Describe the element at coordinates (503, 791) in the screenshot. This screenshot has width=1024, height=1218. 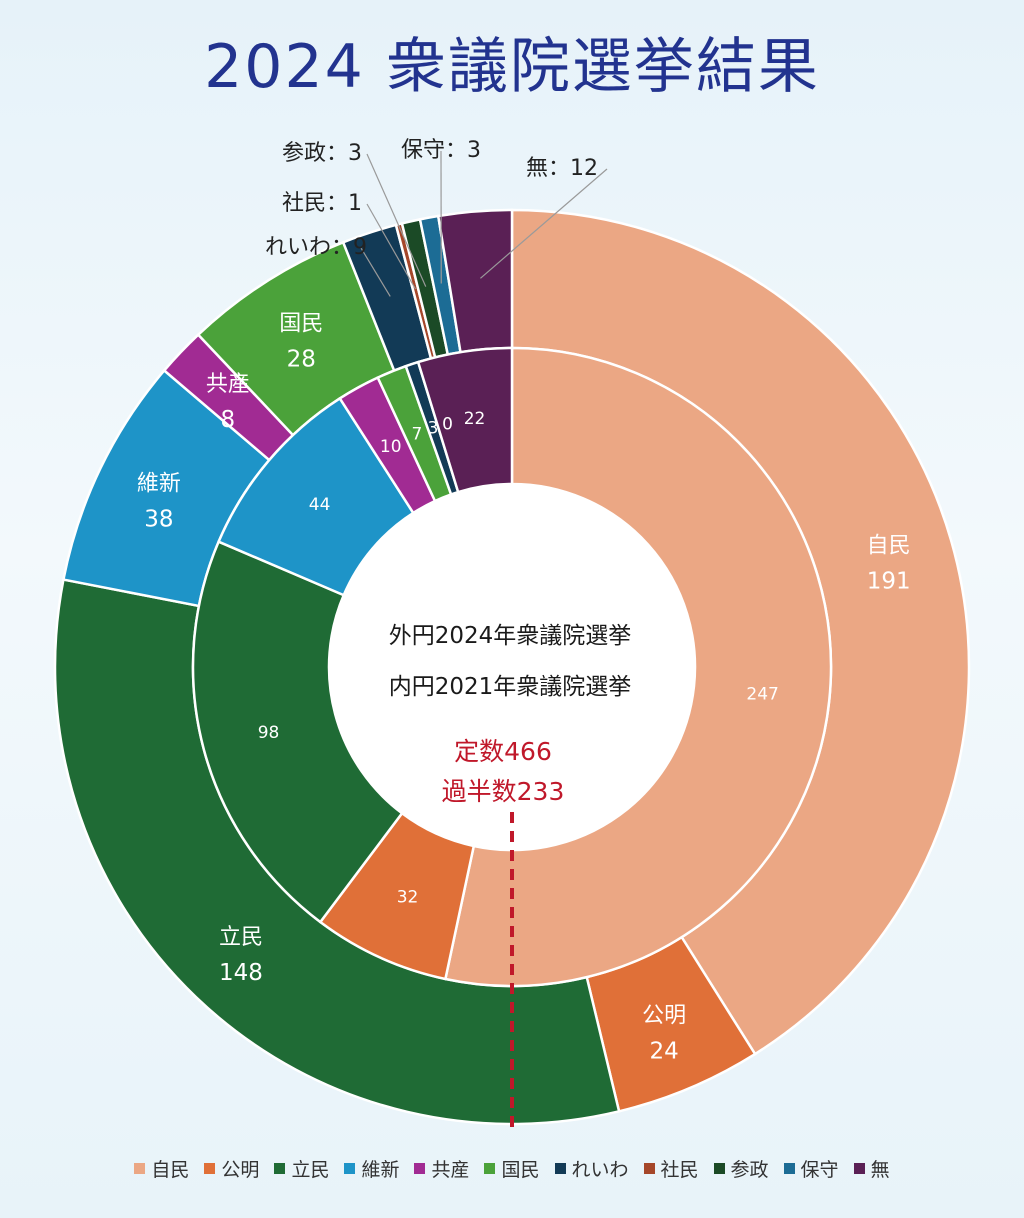
I see `majority-label: 過半数233` at that location.